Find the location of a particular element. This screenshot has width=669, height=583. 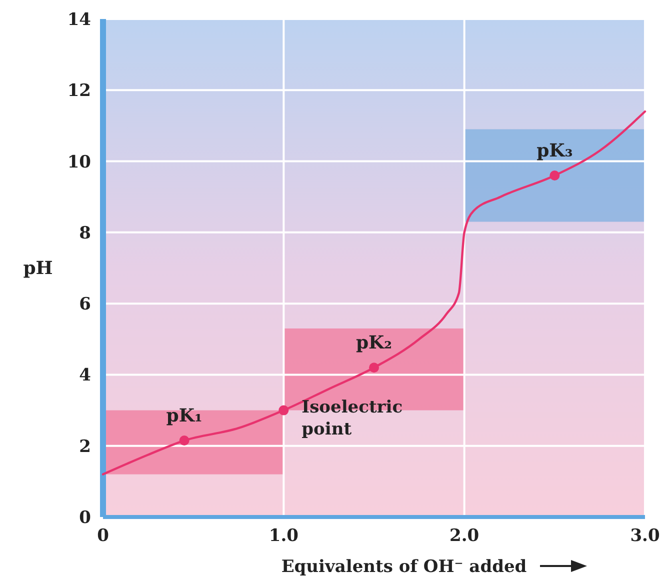

annotation: Isoelectric point is located at coordinates (352, 418).